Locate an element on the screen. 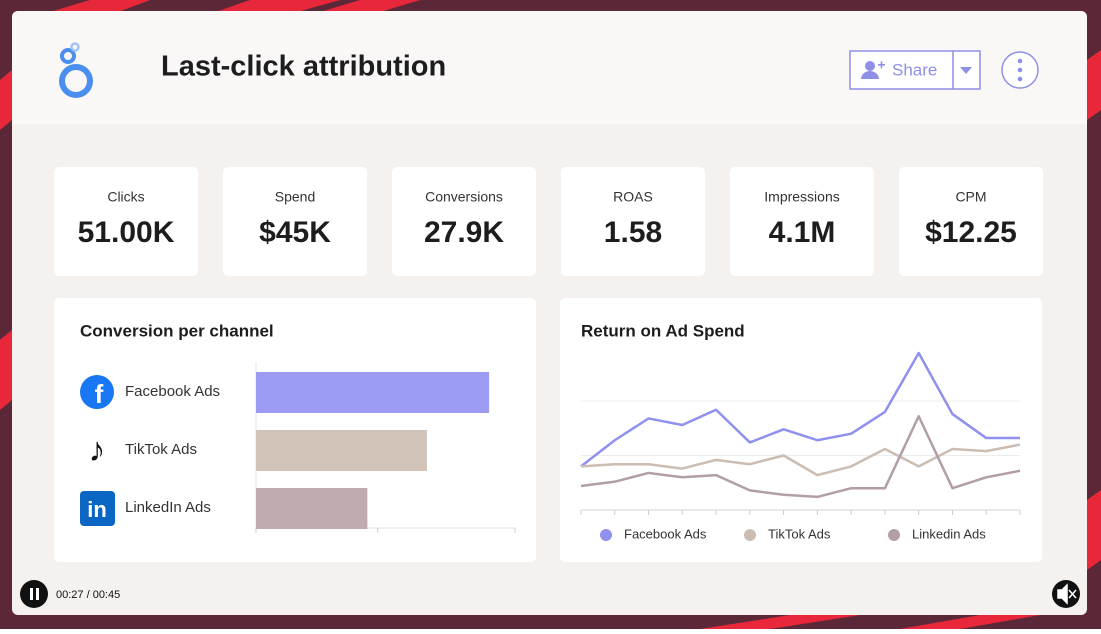  pause-icon is located at coordinates (34, 594).